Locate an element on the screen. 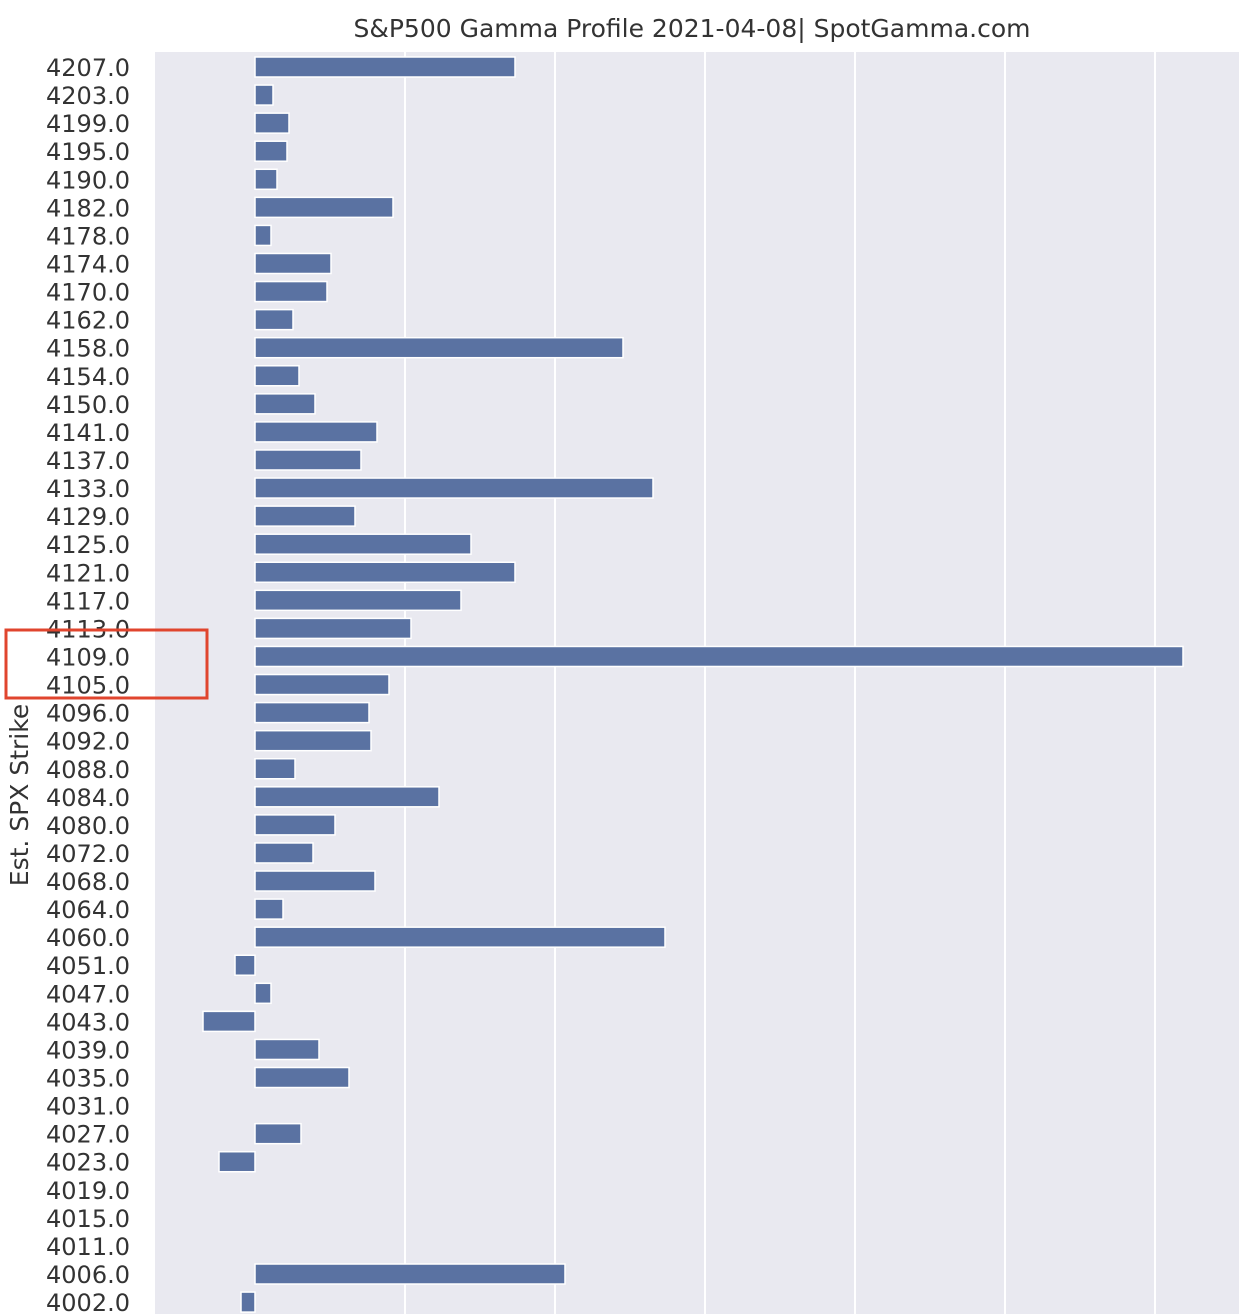  y-tick-label: 4072.0 is located at coordinates (88, 854).